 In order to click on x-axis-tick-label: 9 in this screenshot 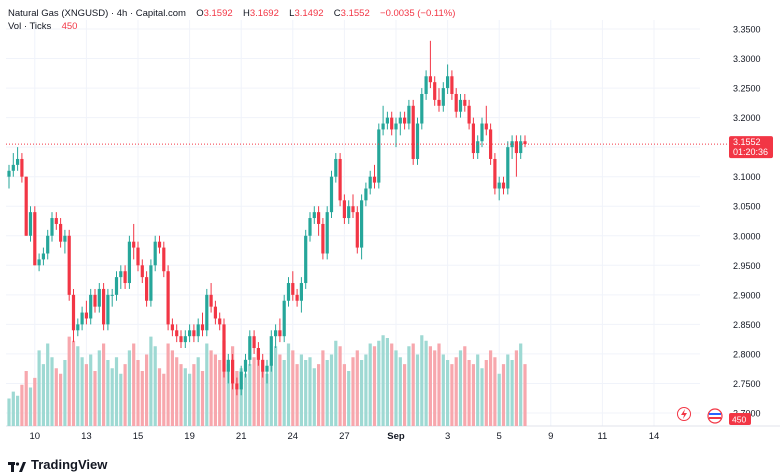, I will do `click(550, 436)`.